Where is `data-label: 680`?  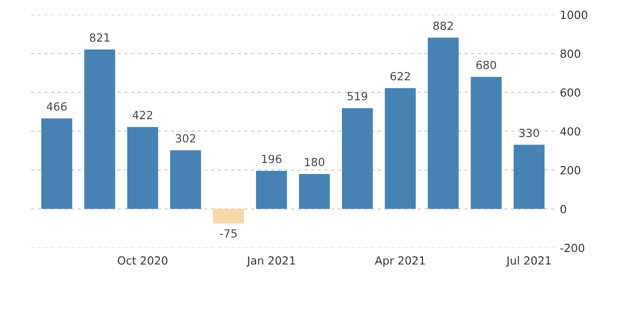 data-label: 680 is located at coordinates (486, 65).